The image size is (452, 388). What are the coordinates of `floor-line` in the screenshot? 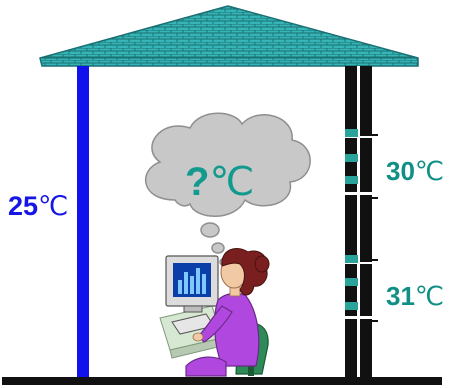 It's located at (222, 381).